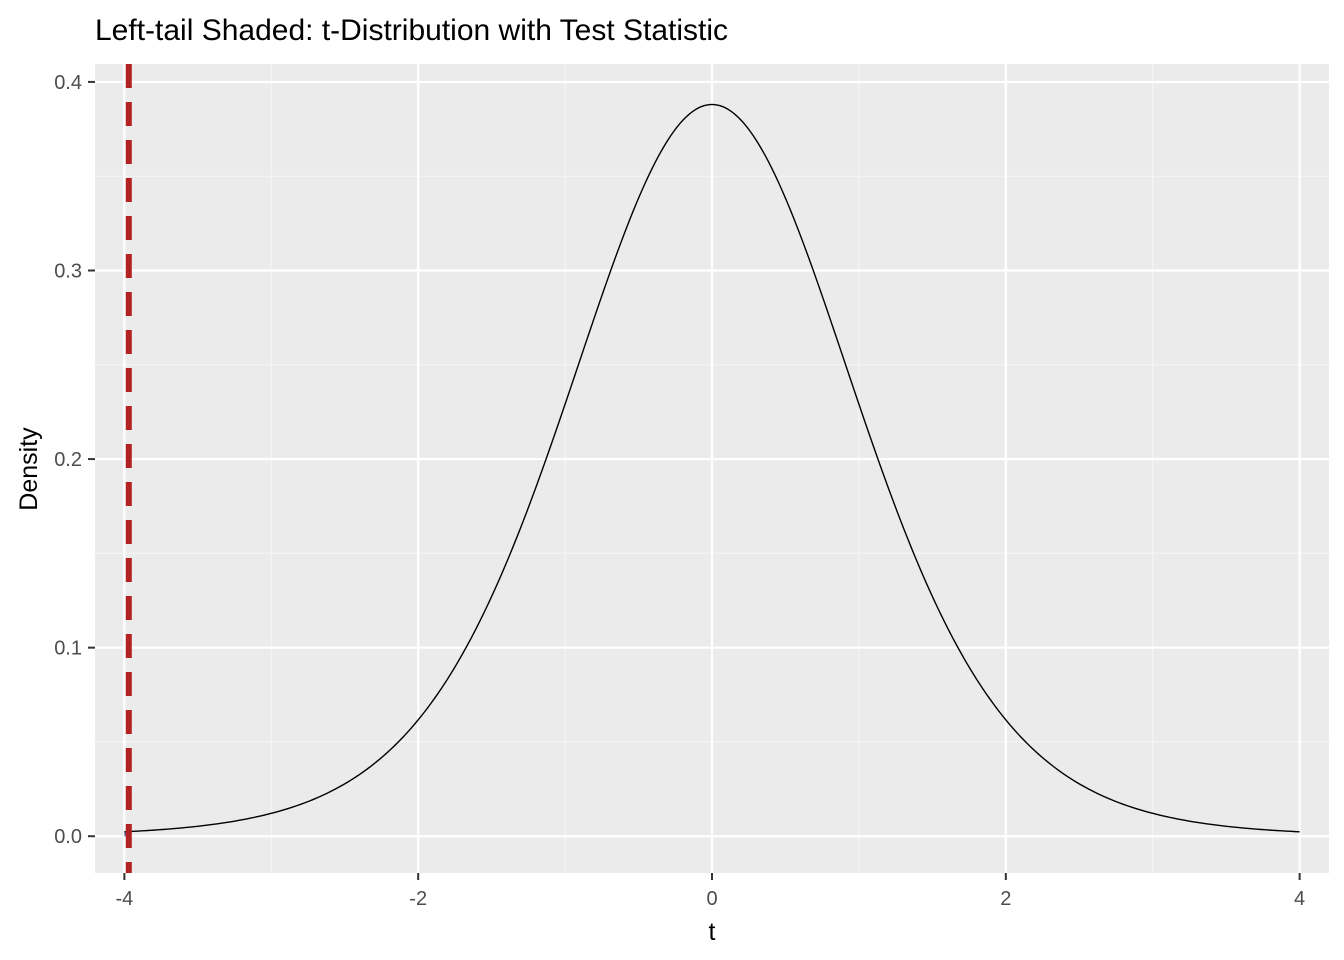 The width and height of the screenshot is (1344, 960). Describe the element at coordinates (68, 271) in the screenshot. I see `y-tick-label: 0.3` at that location.